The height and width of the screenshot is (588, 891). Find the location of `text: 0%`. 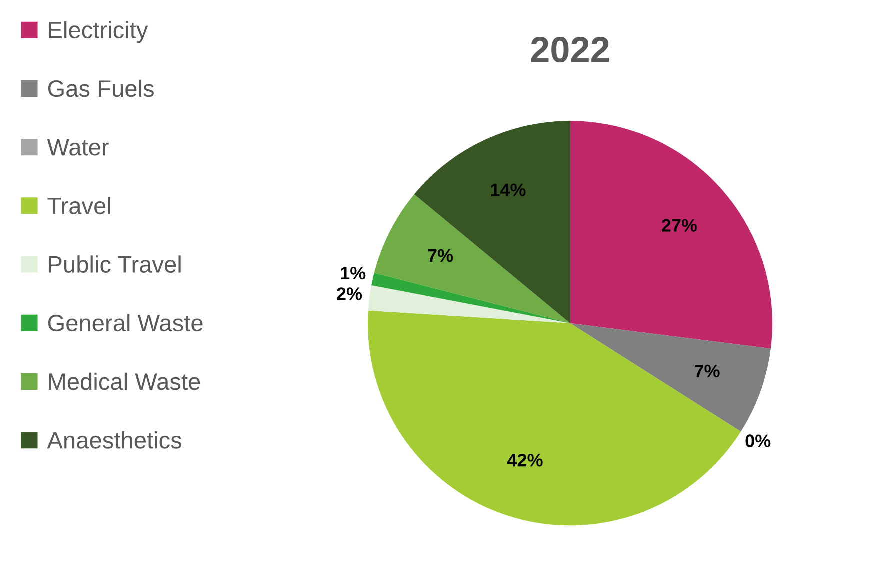

text: 0% is located at coordinates (758, 441).